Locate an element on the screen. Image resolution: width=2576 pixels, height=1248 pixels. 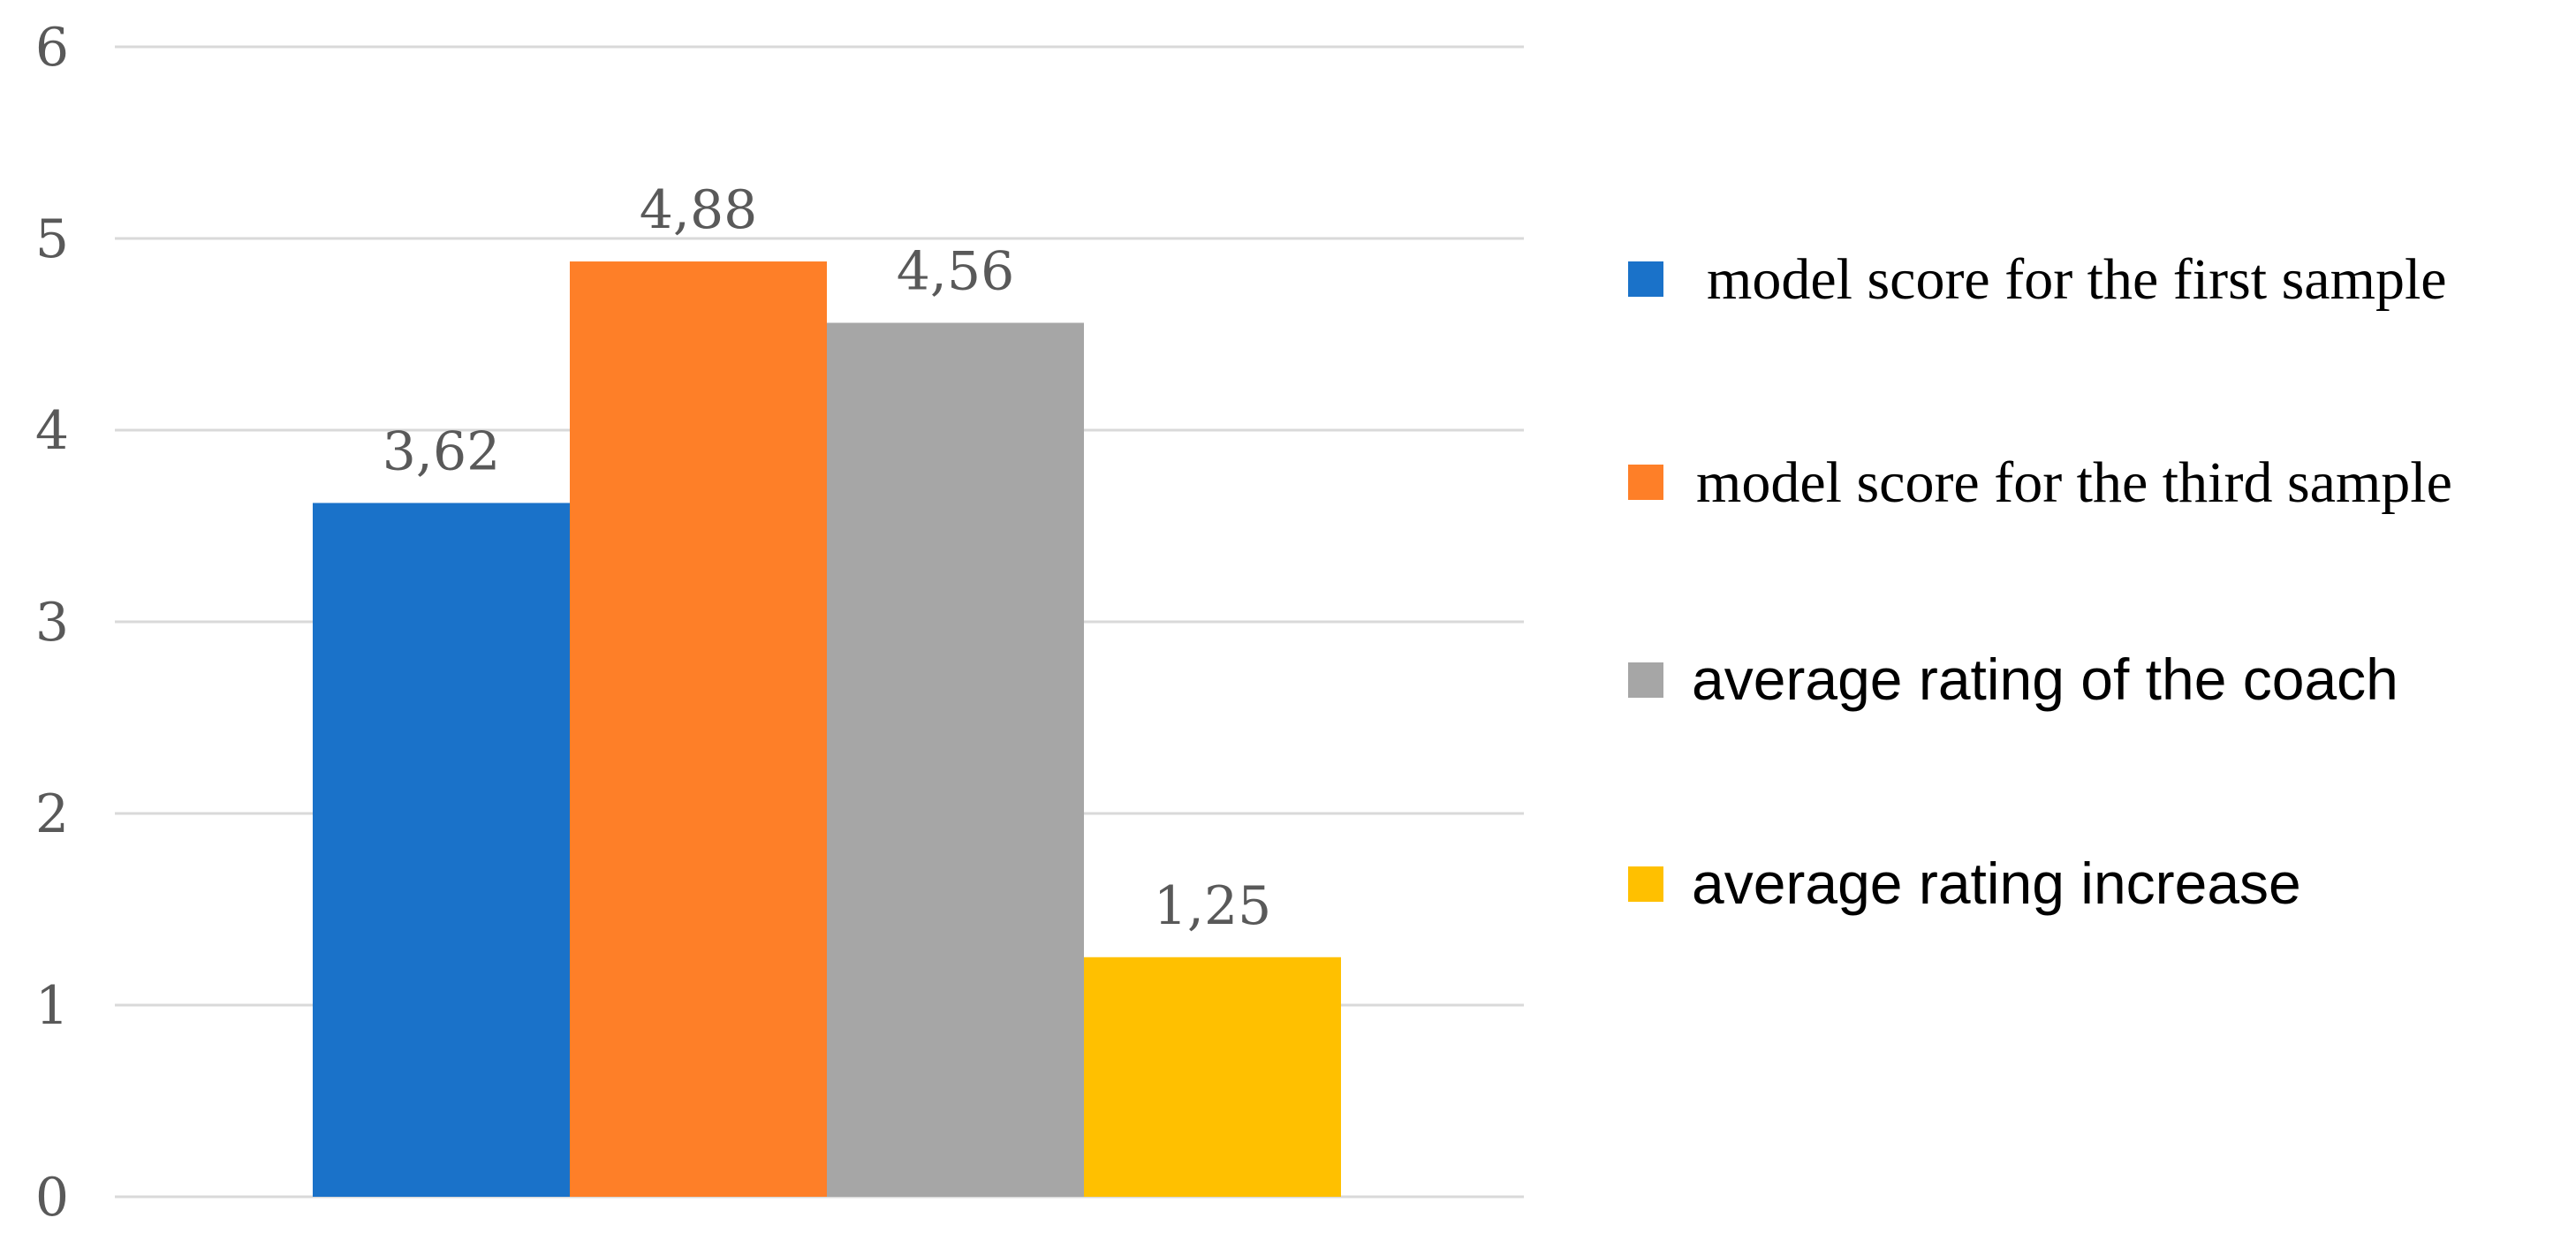
y-axis-ticks: 0 1 2 3 4 5 6 is located at coordinates (52, 623).